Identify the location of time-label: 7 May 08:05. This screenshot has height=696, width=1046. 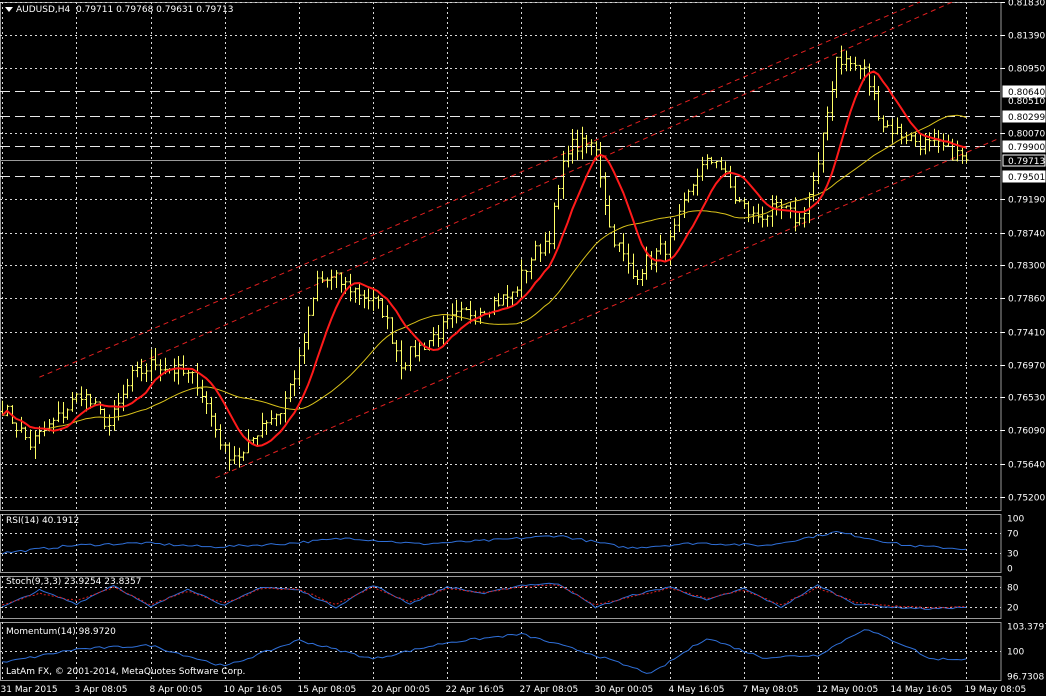
(771, 690).